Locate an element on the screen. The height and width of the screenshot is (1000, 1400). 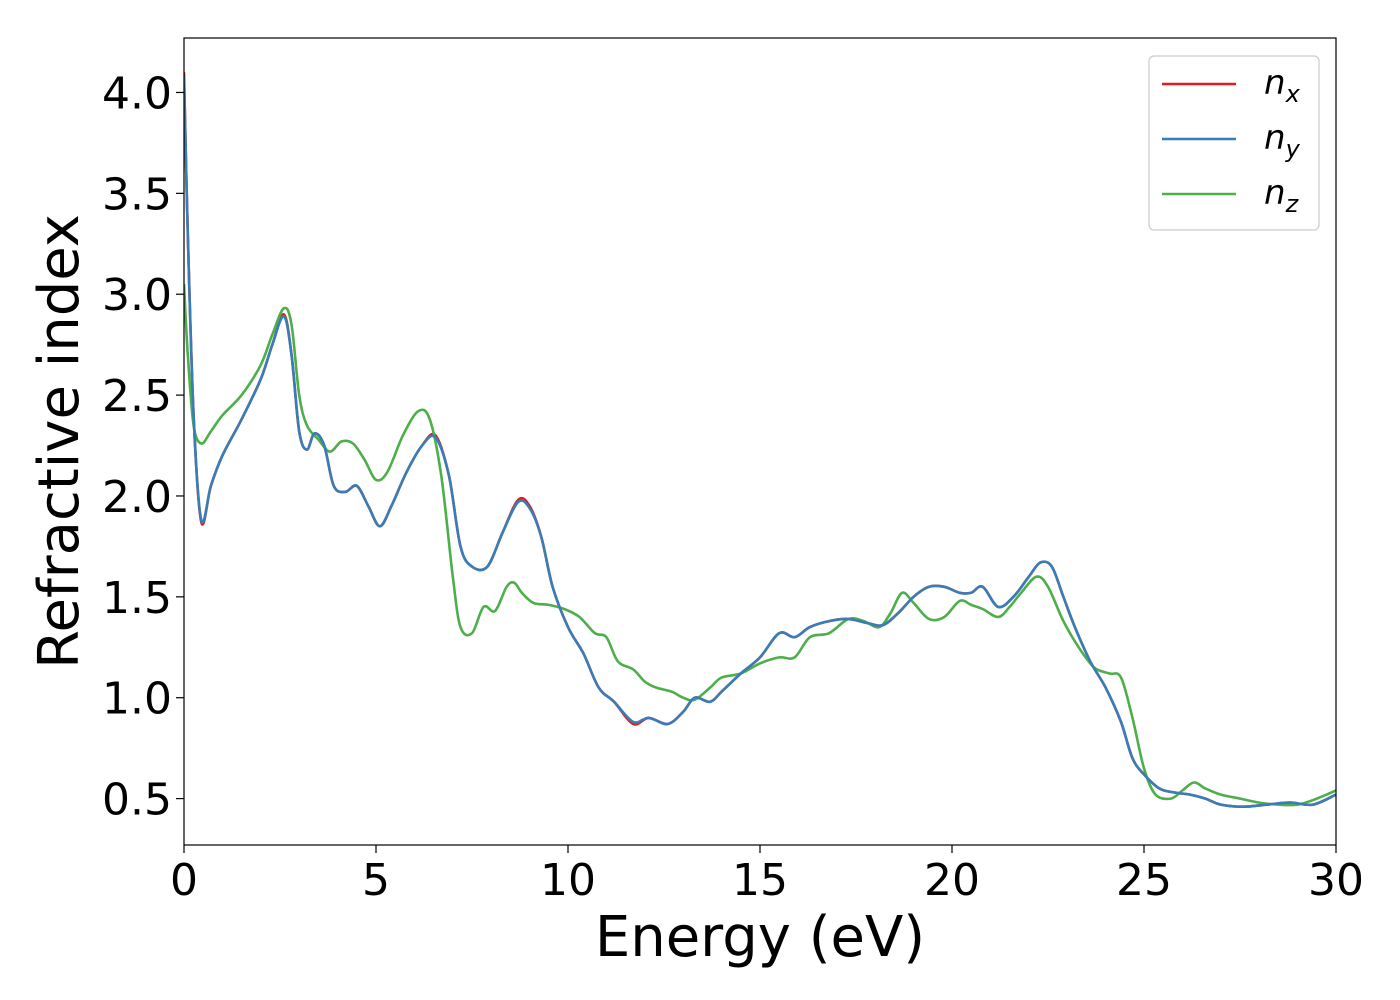
y-tick-label: 0.5 is located at coordinates (137, 800).